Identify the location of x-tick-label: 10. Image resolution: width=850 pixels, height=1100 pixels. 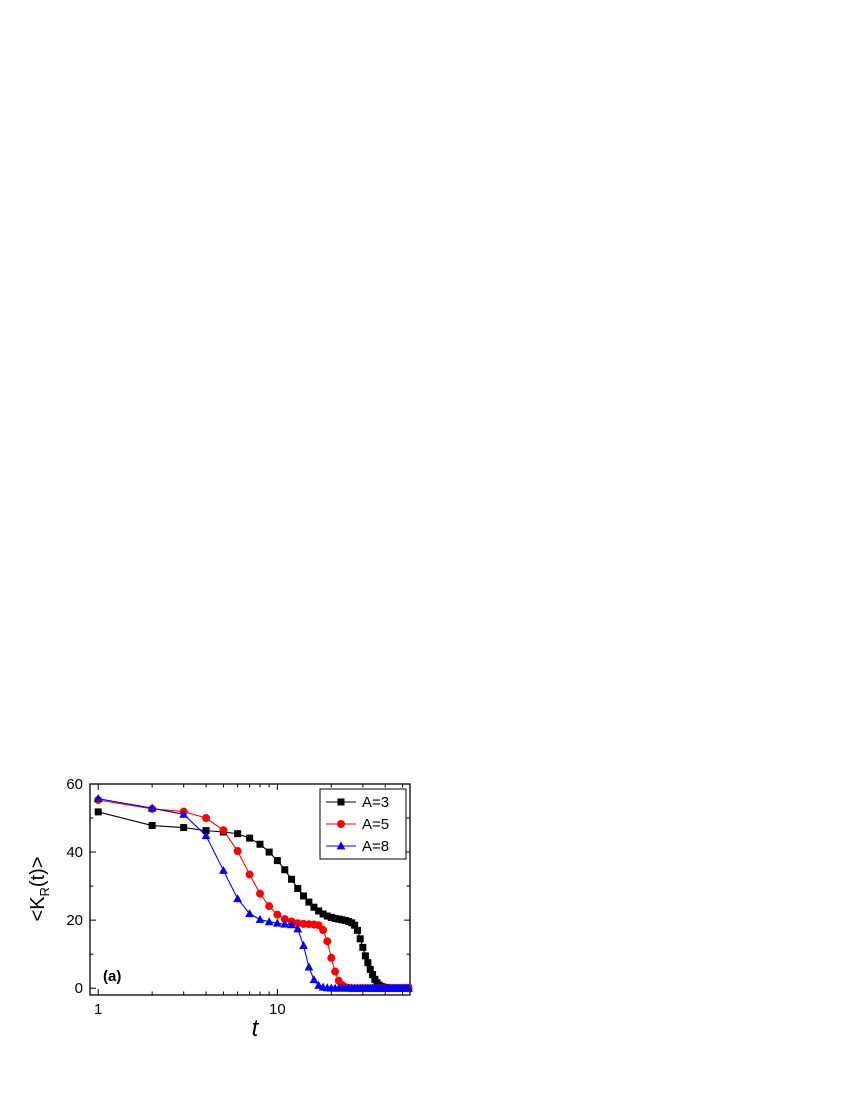
(277, 1009).